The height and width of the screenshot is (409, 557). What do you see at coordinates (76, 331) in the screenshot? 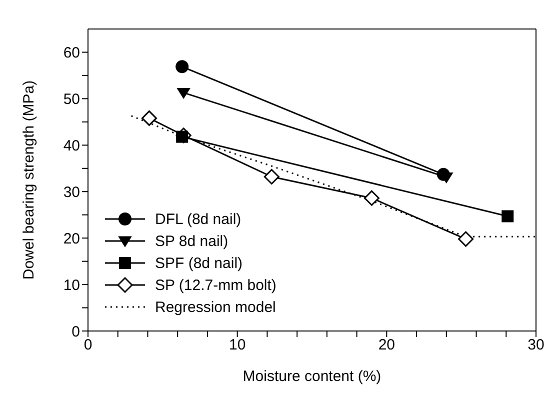
I see `y-tick-label: 0` at bounding box center [76, 331].